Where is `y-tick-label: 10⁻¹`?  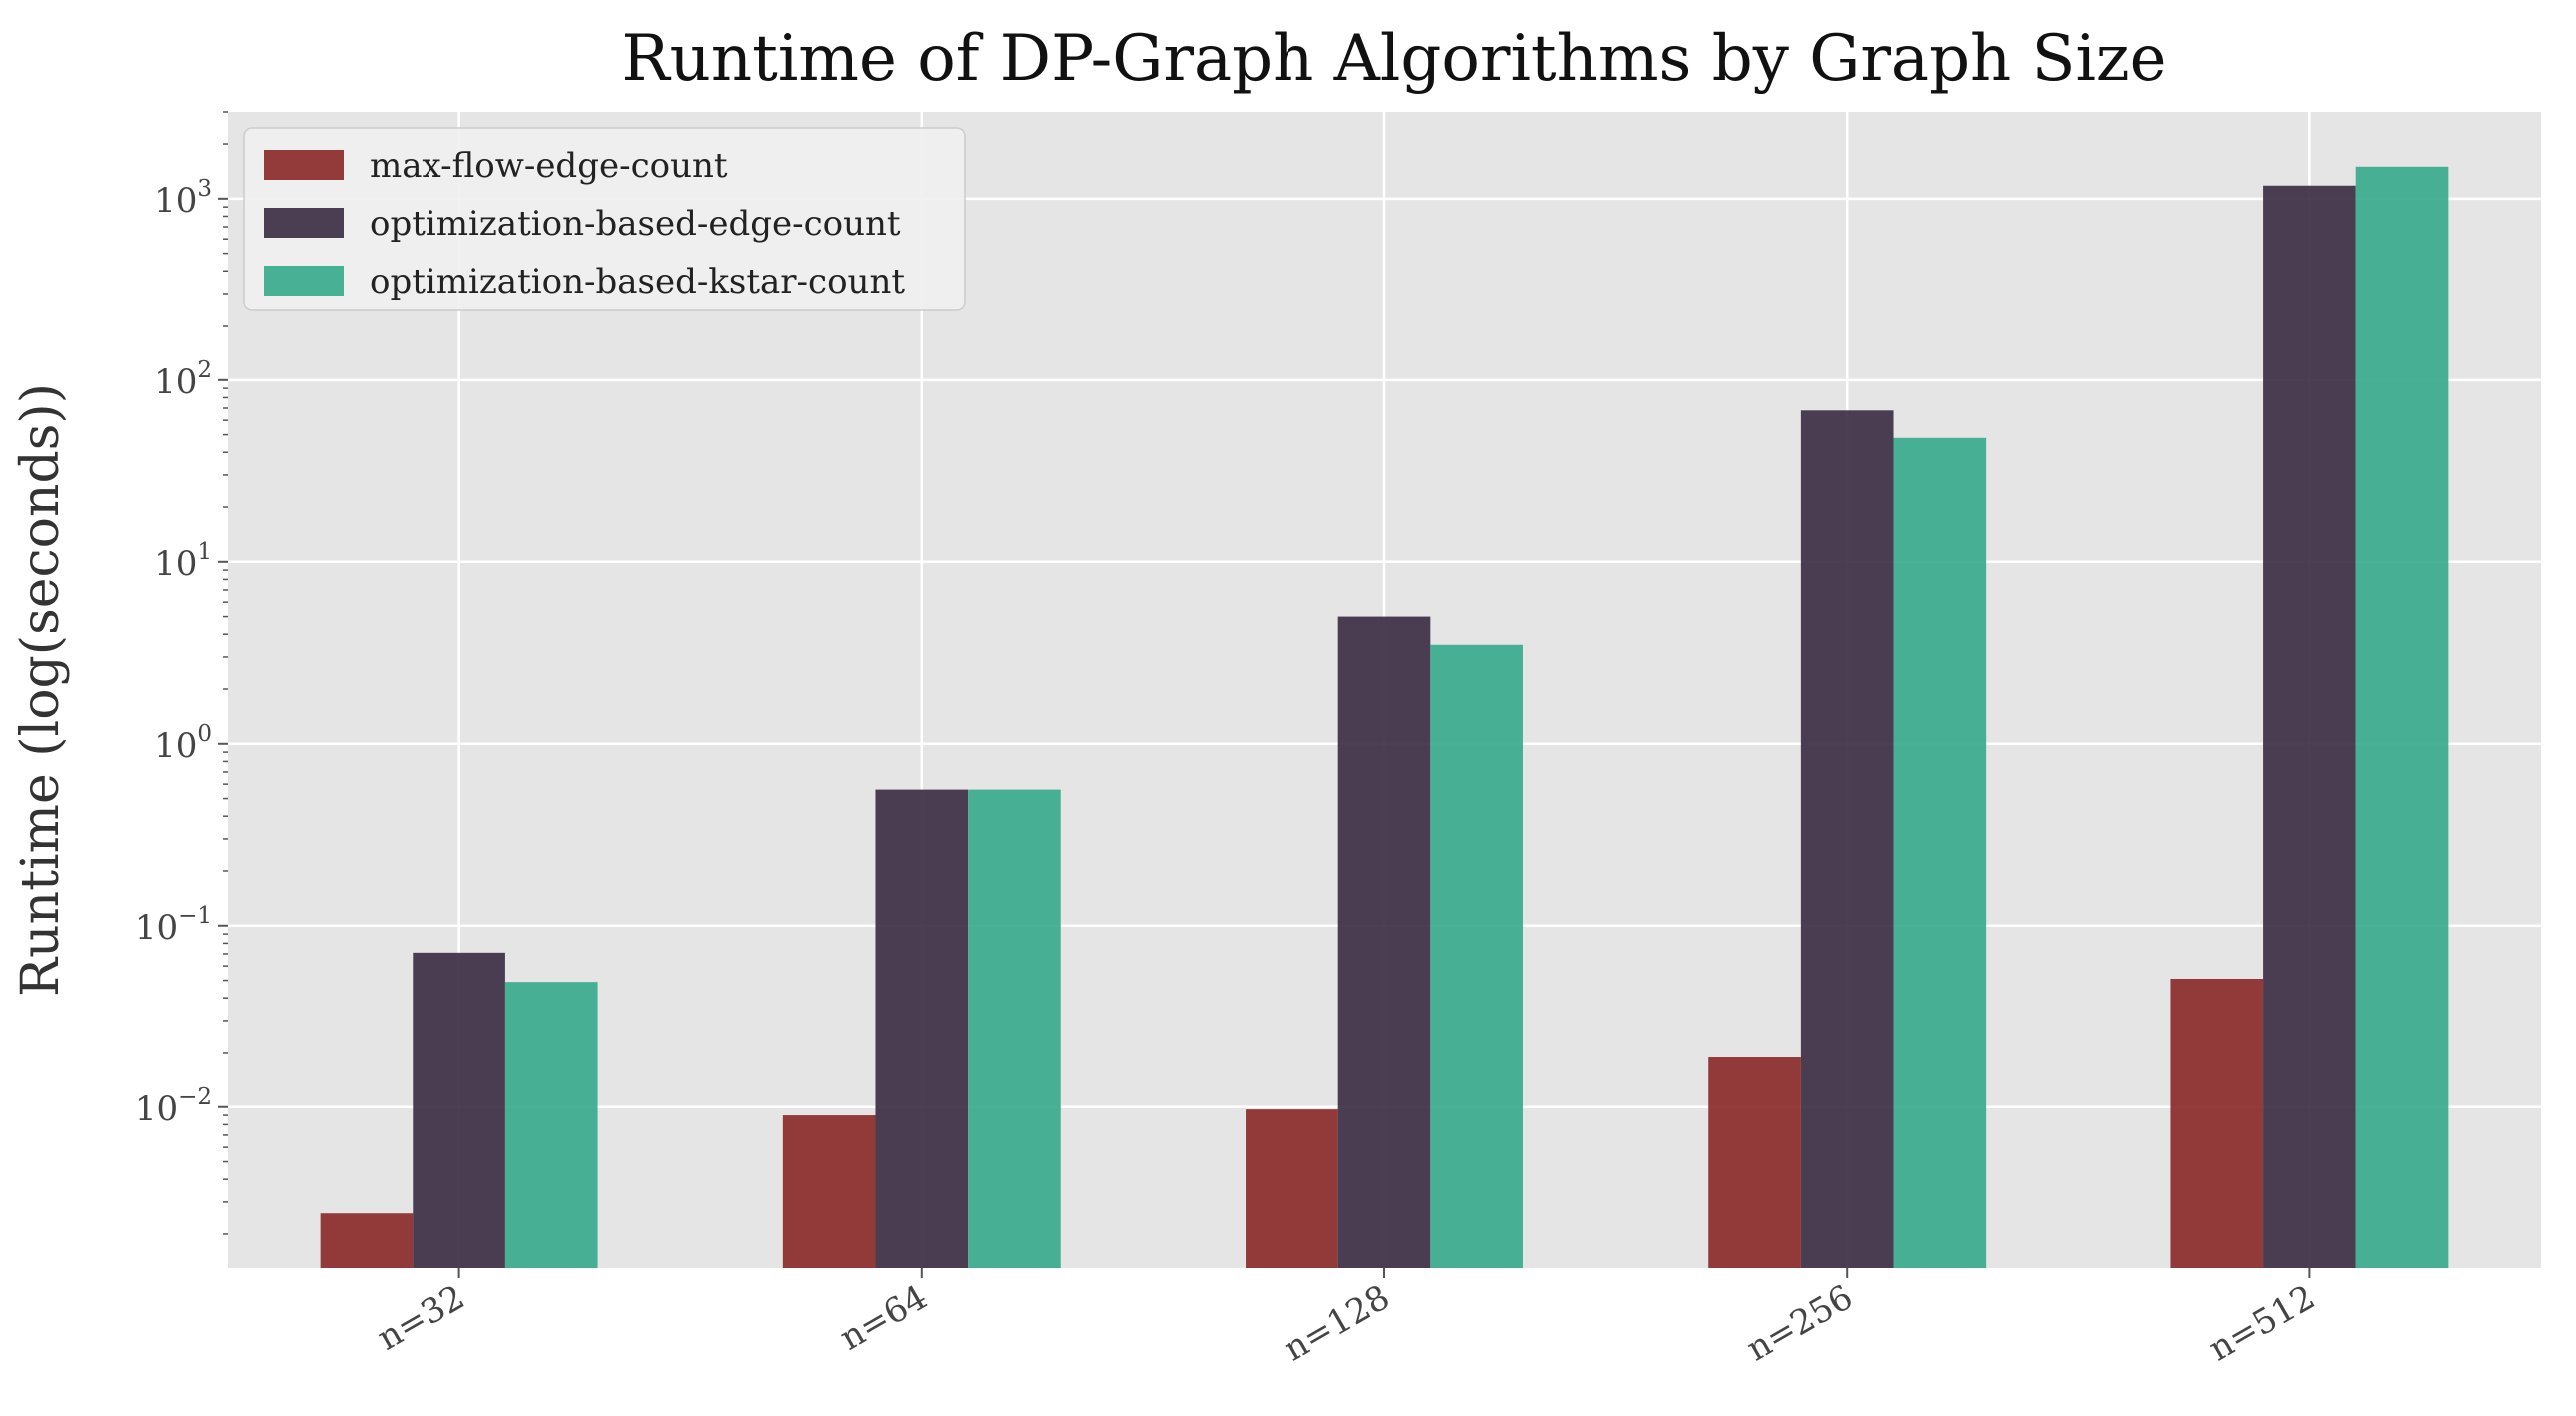 y-tick-label: 10⁻¹ is located at coordinates (174, 925).